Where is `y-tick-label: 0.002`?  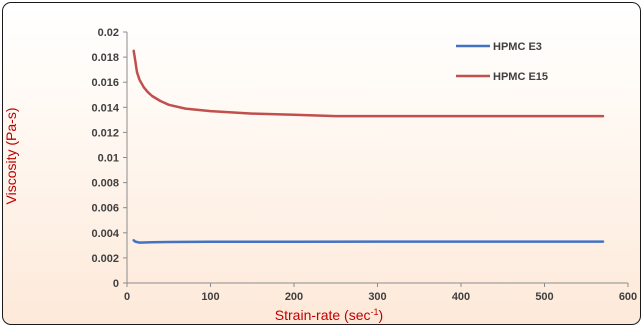 y-tick-label: 0.002 is located at coordinates (105, 259).